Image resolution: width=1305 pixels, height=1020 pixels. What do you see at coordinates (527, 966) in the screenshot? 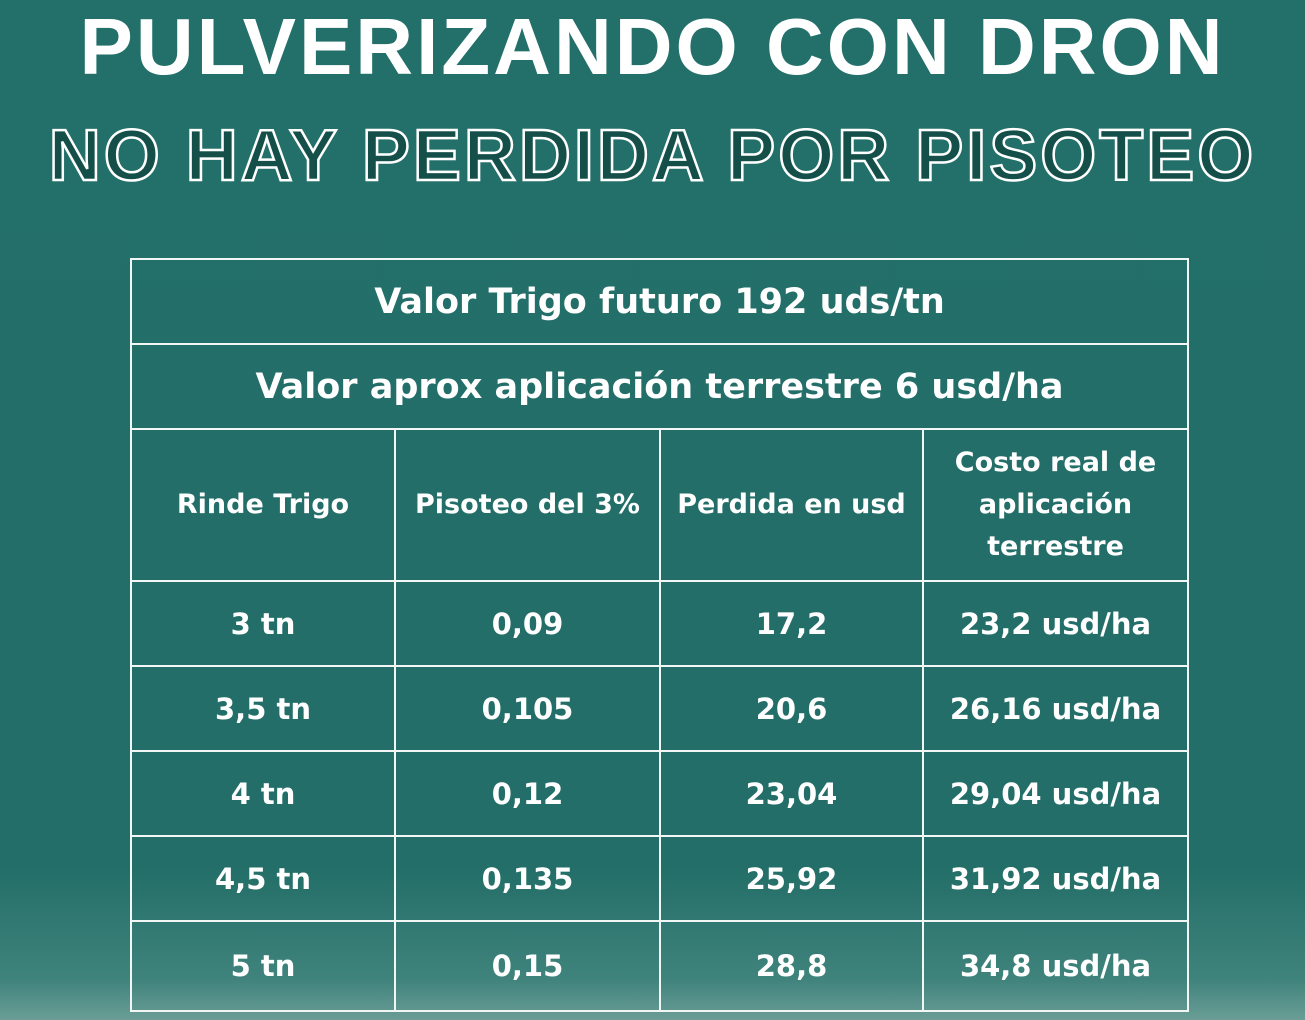
I see `cell-trampling: 0,15` at bounding box center [527, 966].